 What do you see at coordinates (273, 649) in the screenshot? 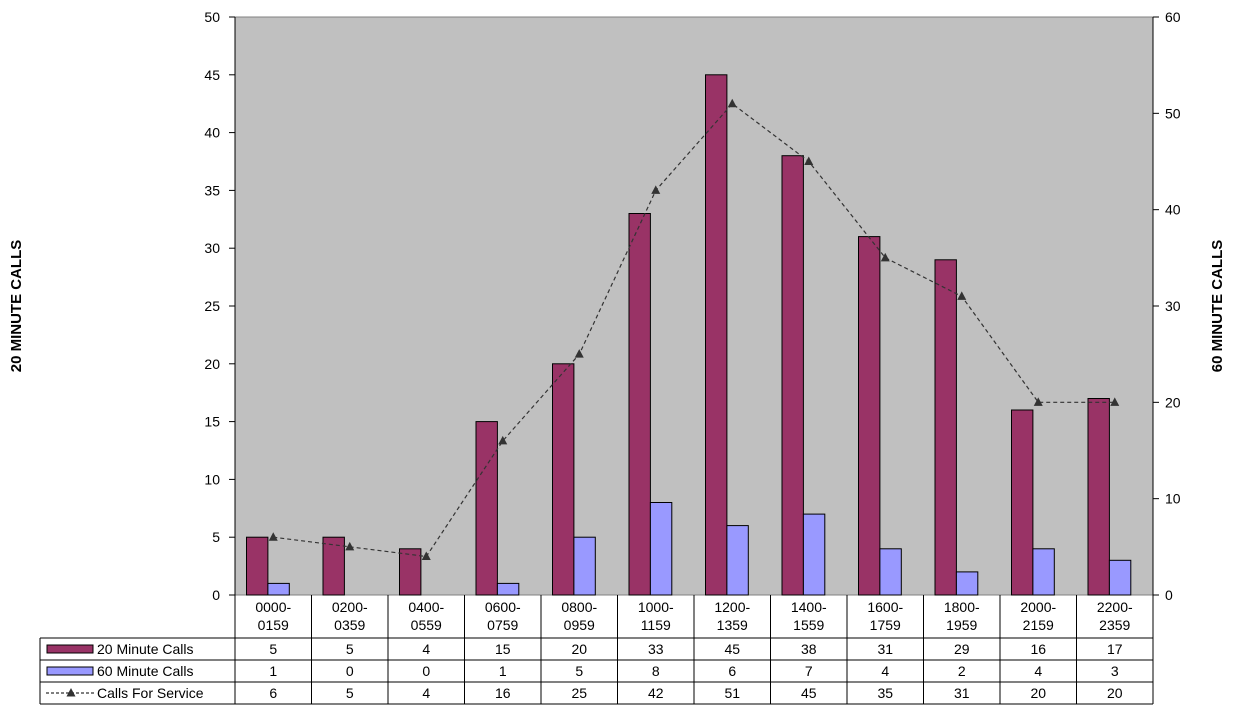
I see `table-cell-0-0: 5` at bounding box center [273, 649].